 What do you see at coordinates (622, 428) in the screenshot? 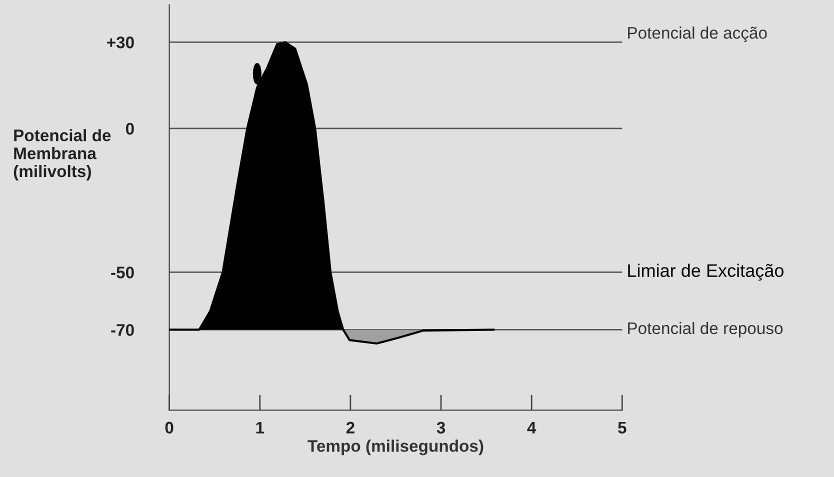
I see `x-tick-label: 5` at bounding box center [622, 428].